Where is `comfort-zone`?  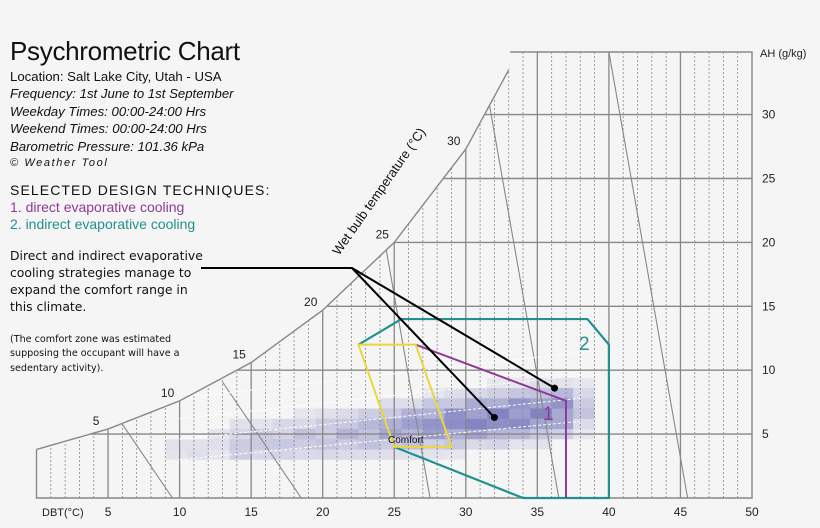
comfort-zone is located at coordinates (405, 395).